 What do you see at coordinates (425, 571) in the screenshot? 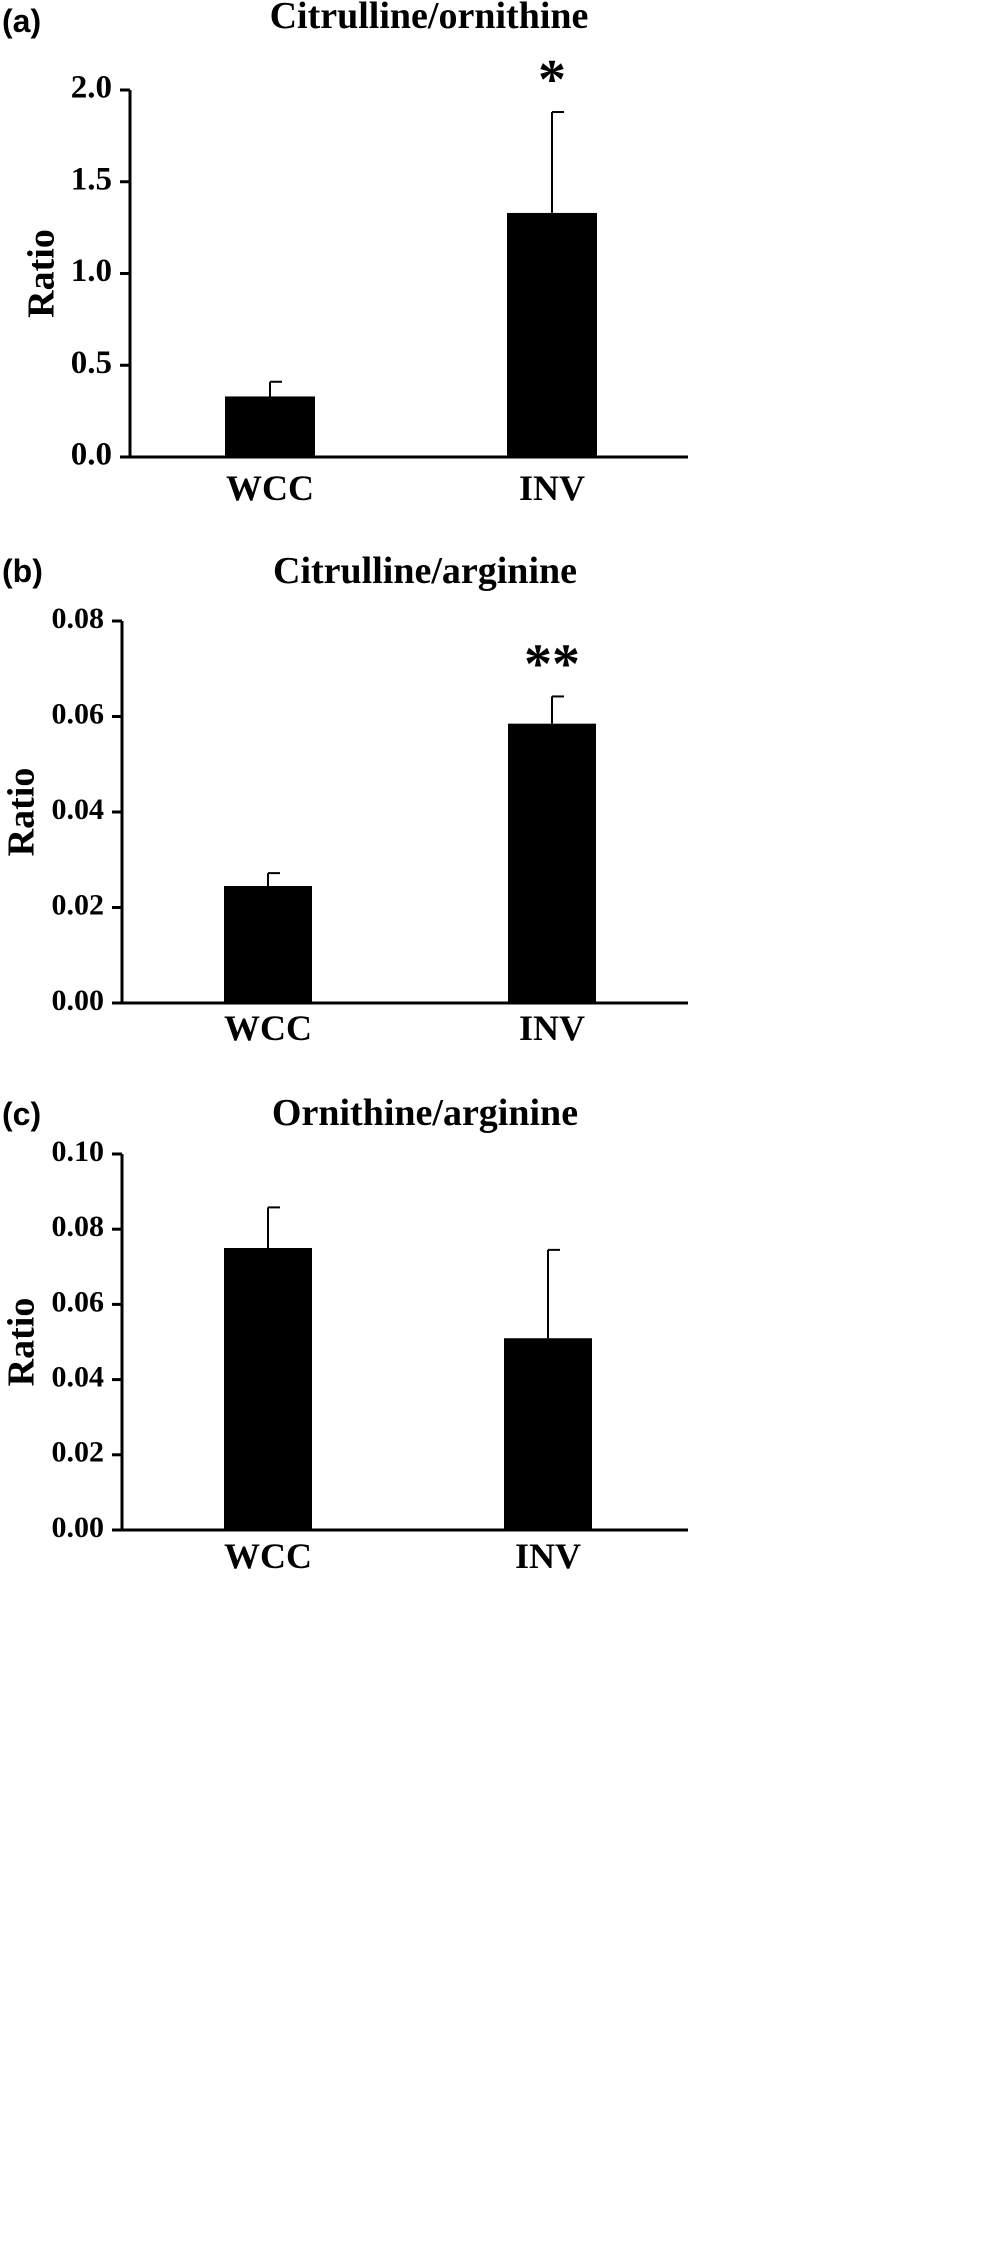
I see `chart-title: Citrulline/arginine` at bounding box center [425, 571].